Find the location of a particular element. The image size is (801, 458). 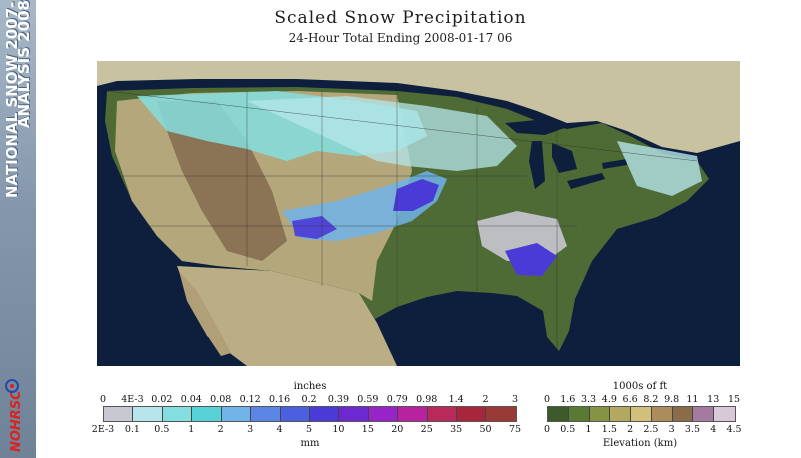

precip-top-tick-label: 0.39 is located at coordinates (338, 399).